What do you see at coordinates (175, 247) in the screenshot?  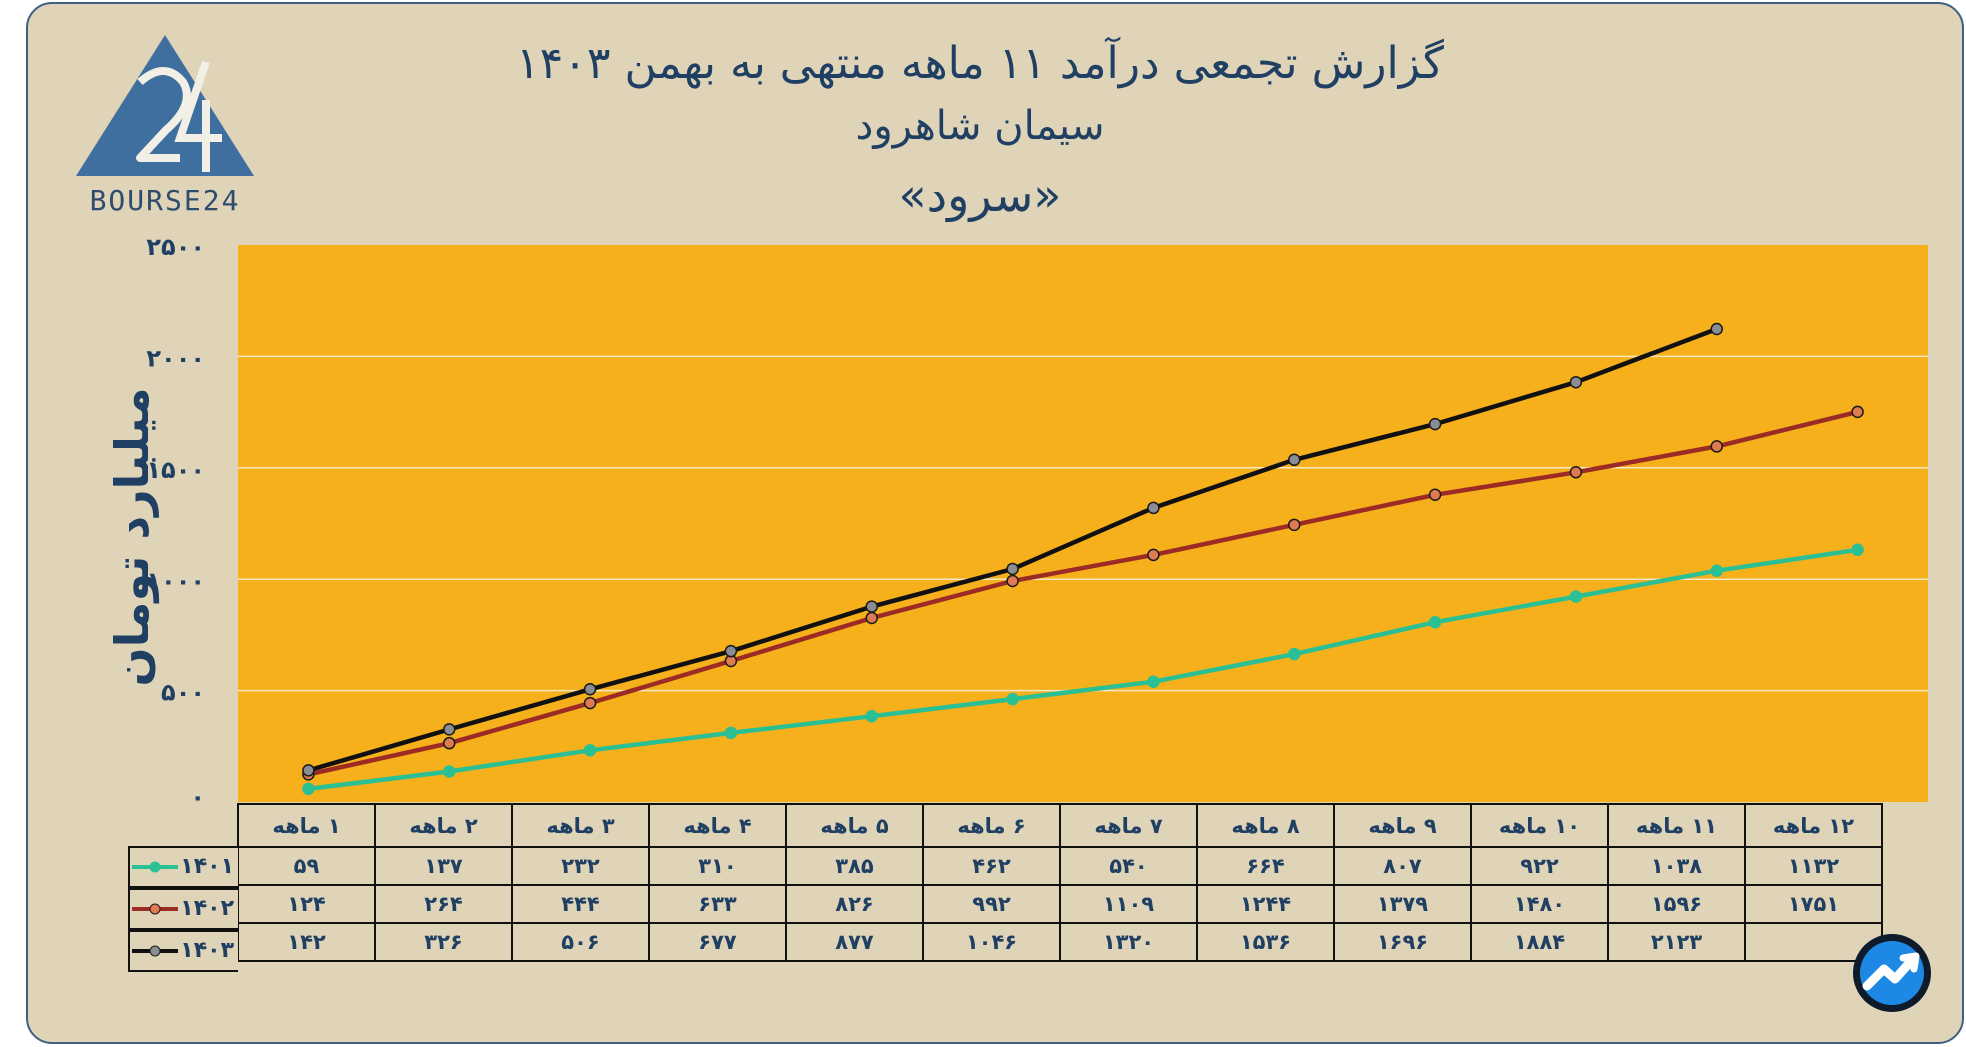 I see `y-tick-label: ۲۵۰۰` at bounding box center [175, 247].